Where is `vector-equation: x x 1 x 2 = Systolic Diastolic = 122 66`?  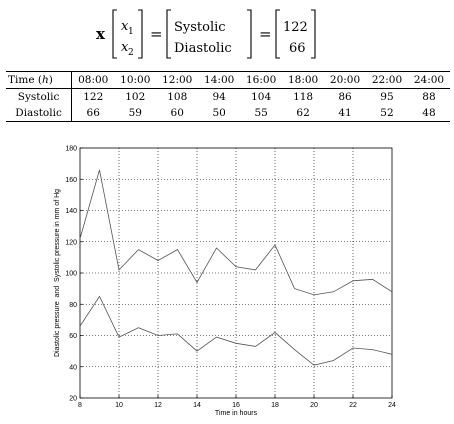
vector-equation: x x 1 x 2 = Systolic Diastolic = 122 66 is located at coordinates (227, 34).